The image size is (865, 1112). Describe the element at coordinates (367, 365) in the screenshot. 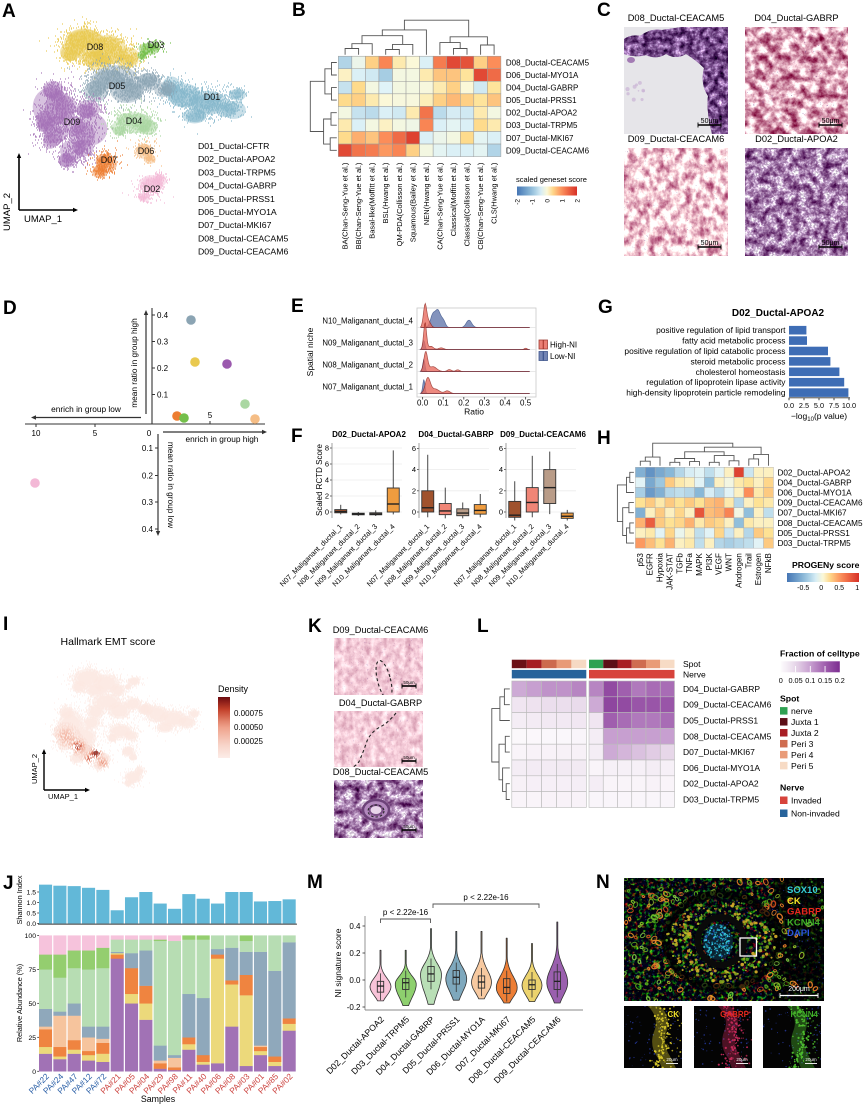

I see `svg-text: N08_Maliganant_ductal_2` at that location.